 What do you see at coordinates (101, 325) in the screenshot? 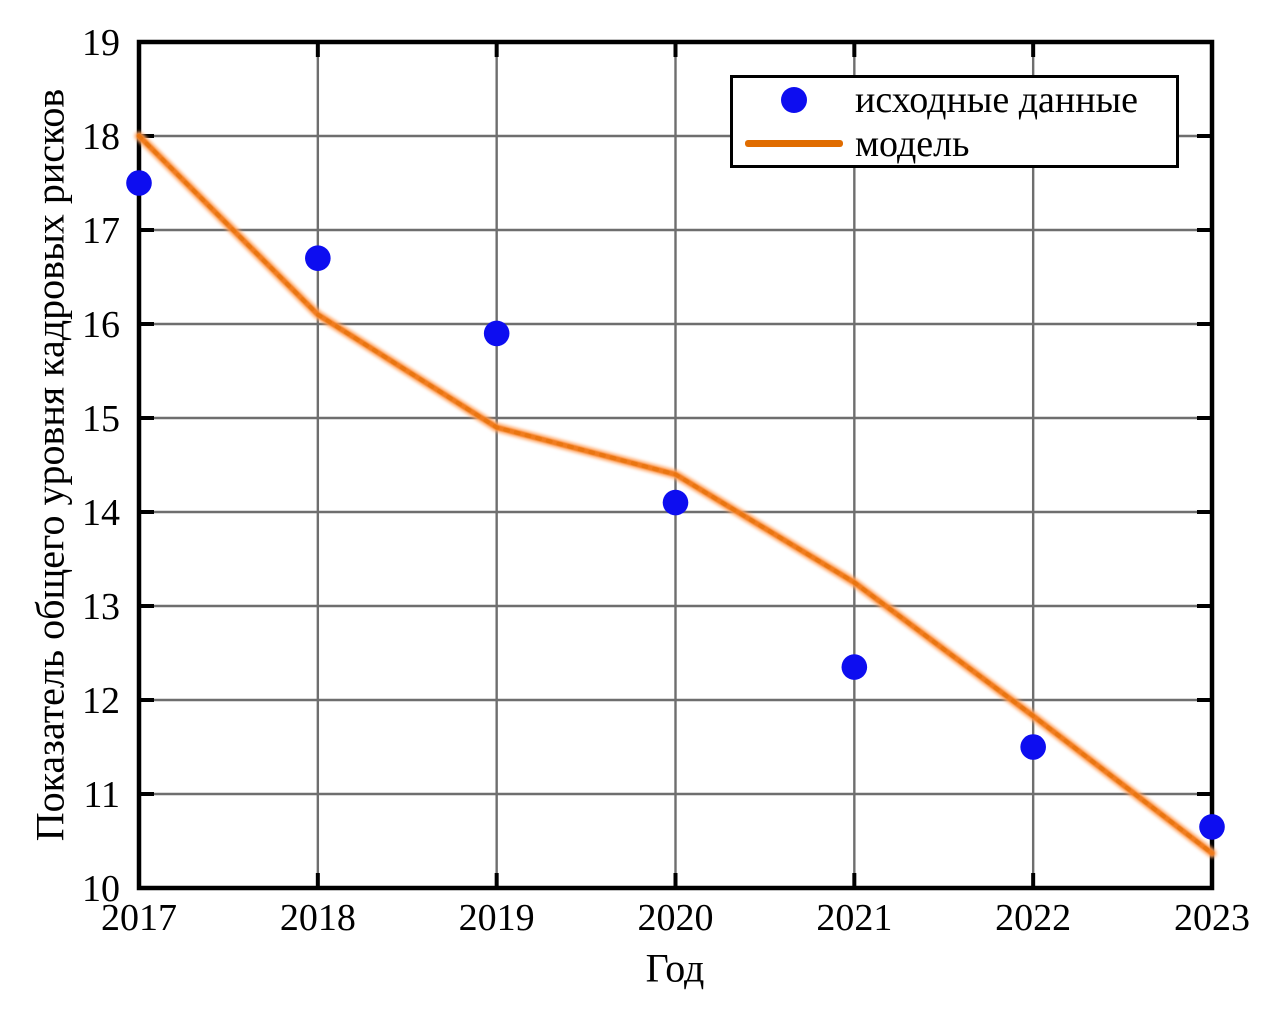
I see `y-tick-label: 16` at bounding box center [101, 325].